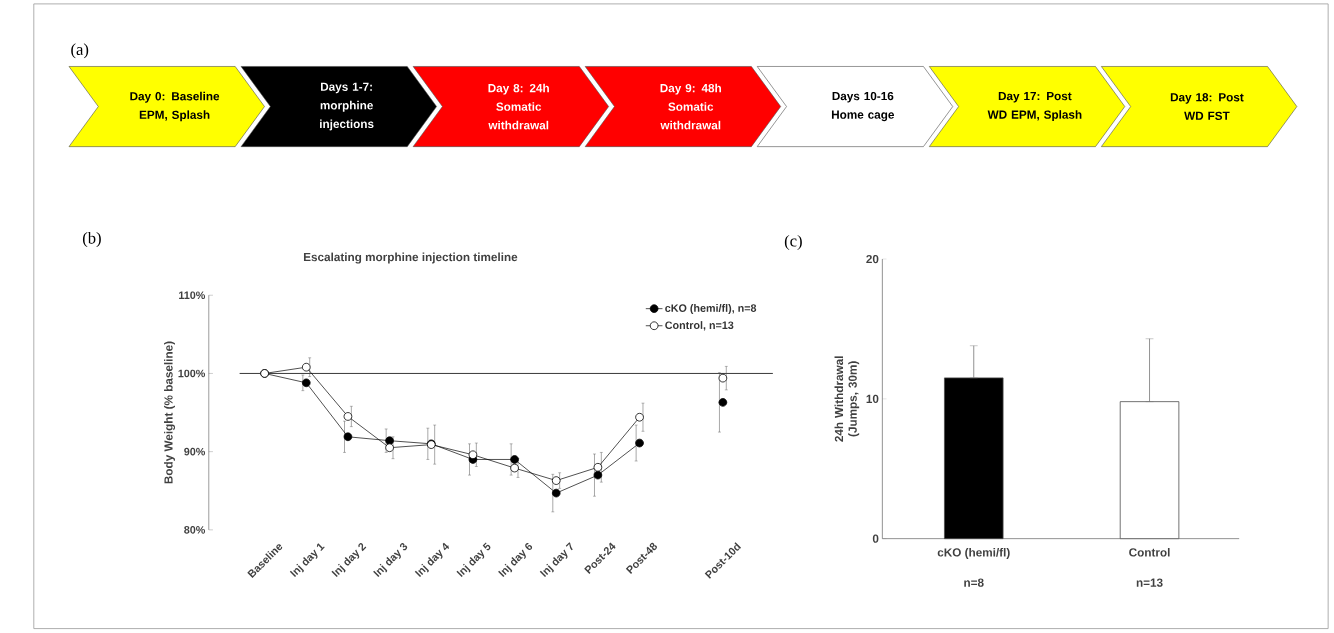 The height and width of the screenshot is (633, 1334). I want to click on legend-label: cKO (hemi/fl), n=8, so click(711, 309).